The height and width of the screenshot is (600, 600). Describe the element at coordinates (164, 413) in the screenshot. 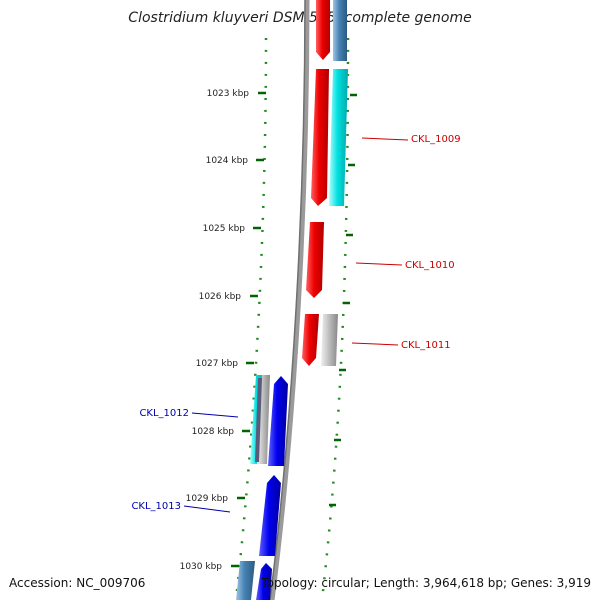

I see `gene-label-ckl-1012: CKL_1012` at that location.